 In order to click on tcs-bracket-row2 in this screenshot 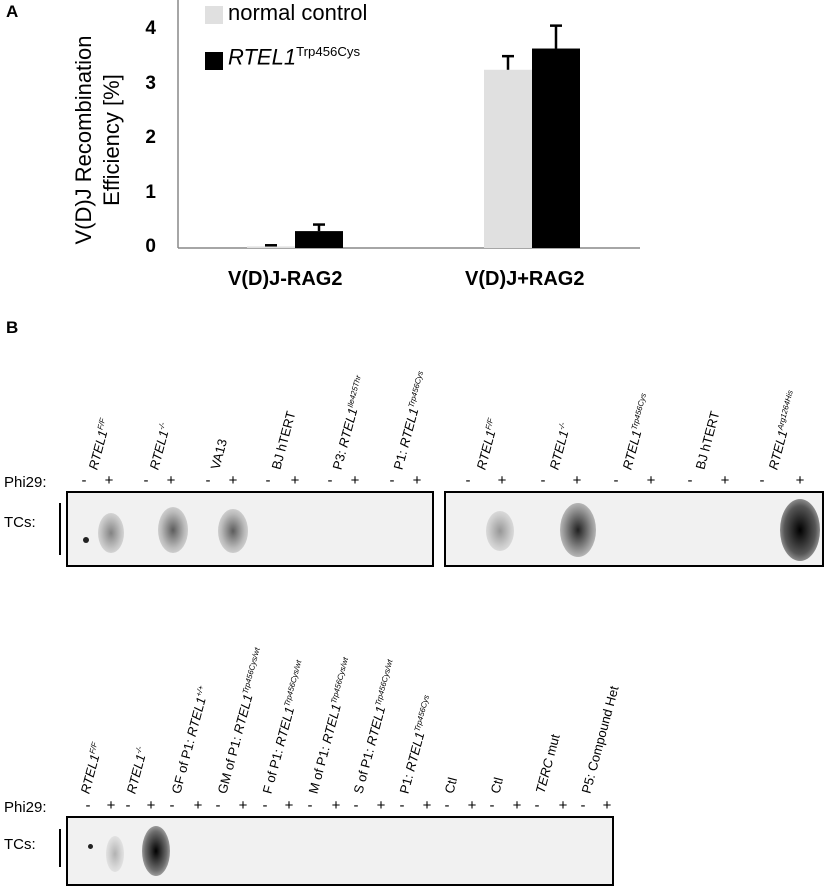, I will do `click(60, 848)`.